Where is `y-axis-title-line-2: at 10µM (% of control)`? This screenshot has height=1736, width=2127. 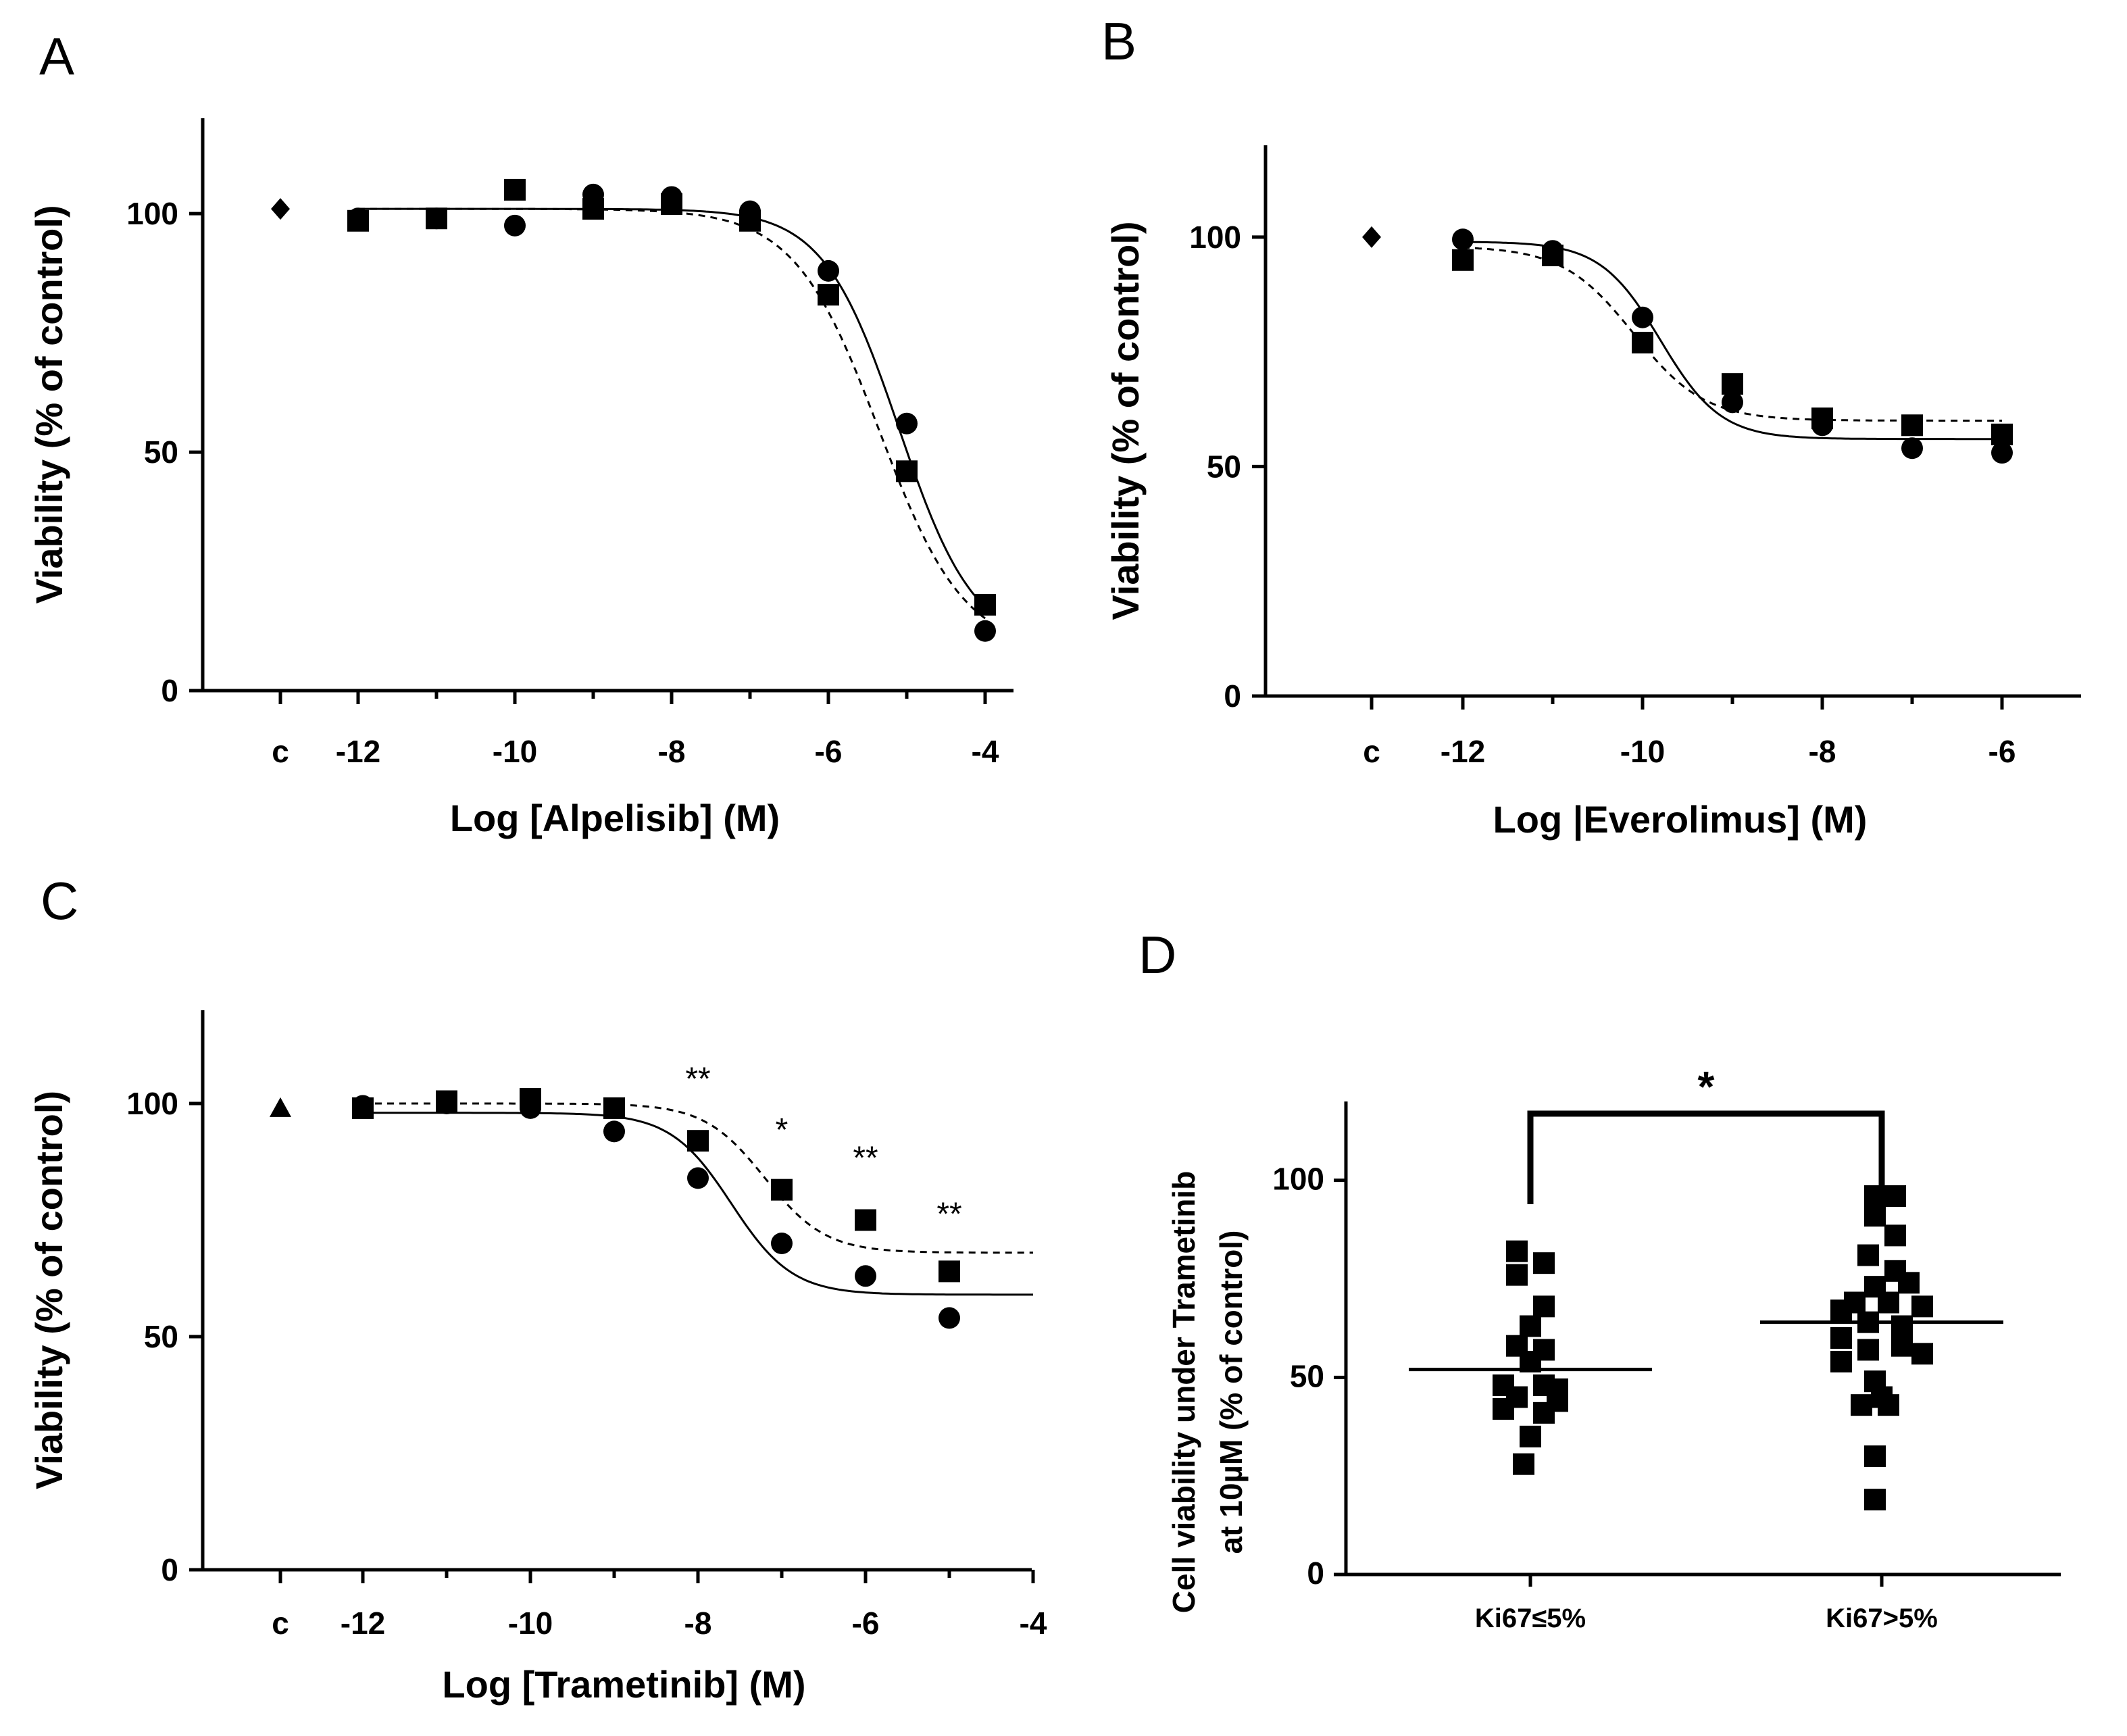 y-axis-title-line-2: at 10µM (% of control) is located at coordinates (1231, 1392).